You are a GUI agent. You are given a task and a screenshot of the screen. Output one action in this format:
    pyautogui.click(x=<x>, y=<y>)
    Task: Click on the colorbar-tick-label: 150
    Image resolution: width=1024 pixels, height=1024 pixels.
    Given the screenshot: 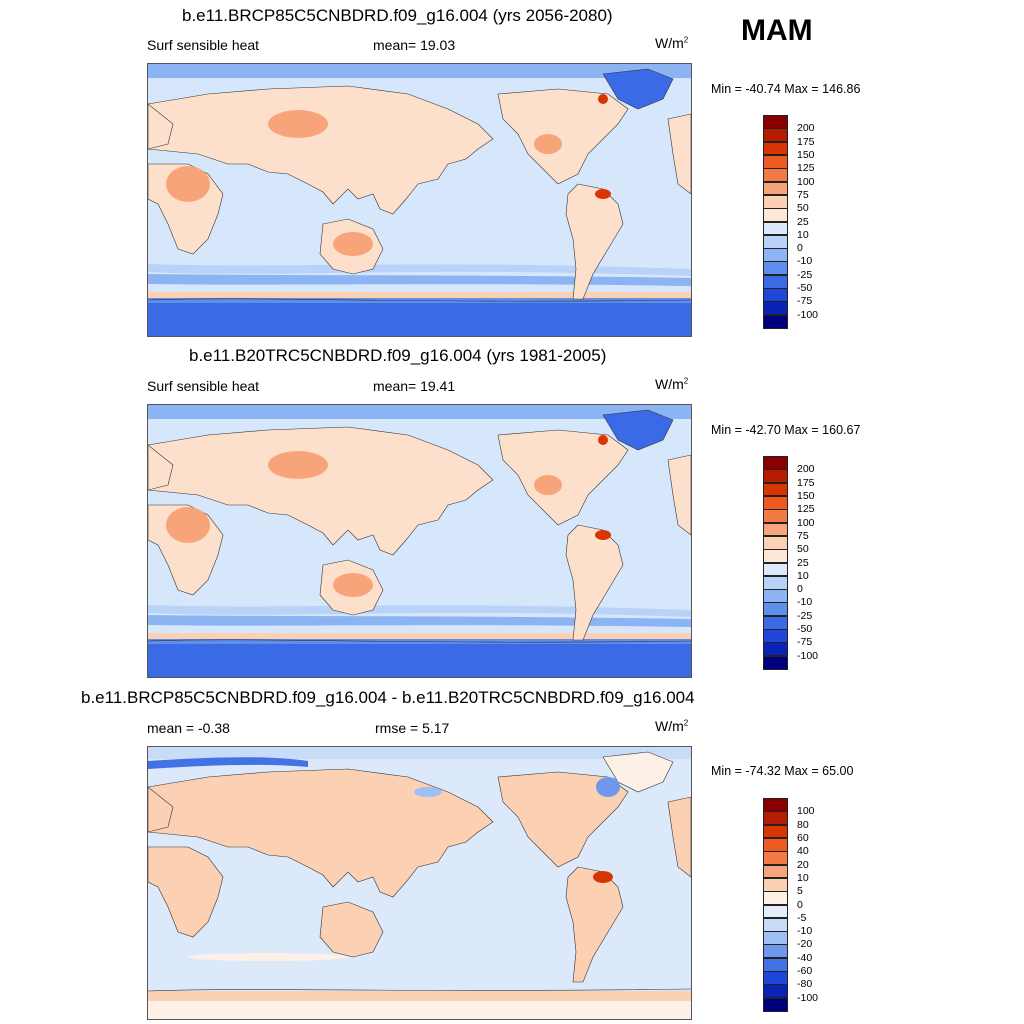 What is the action you would take?
    pyautogui.click(x=806, y=154)
    